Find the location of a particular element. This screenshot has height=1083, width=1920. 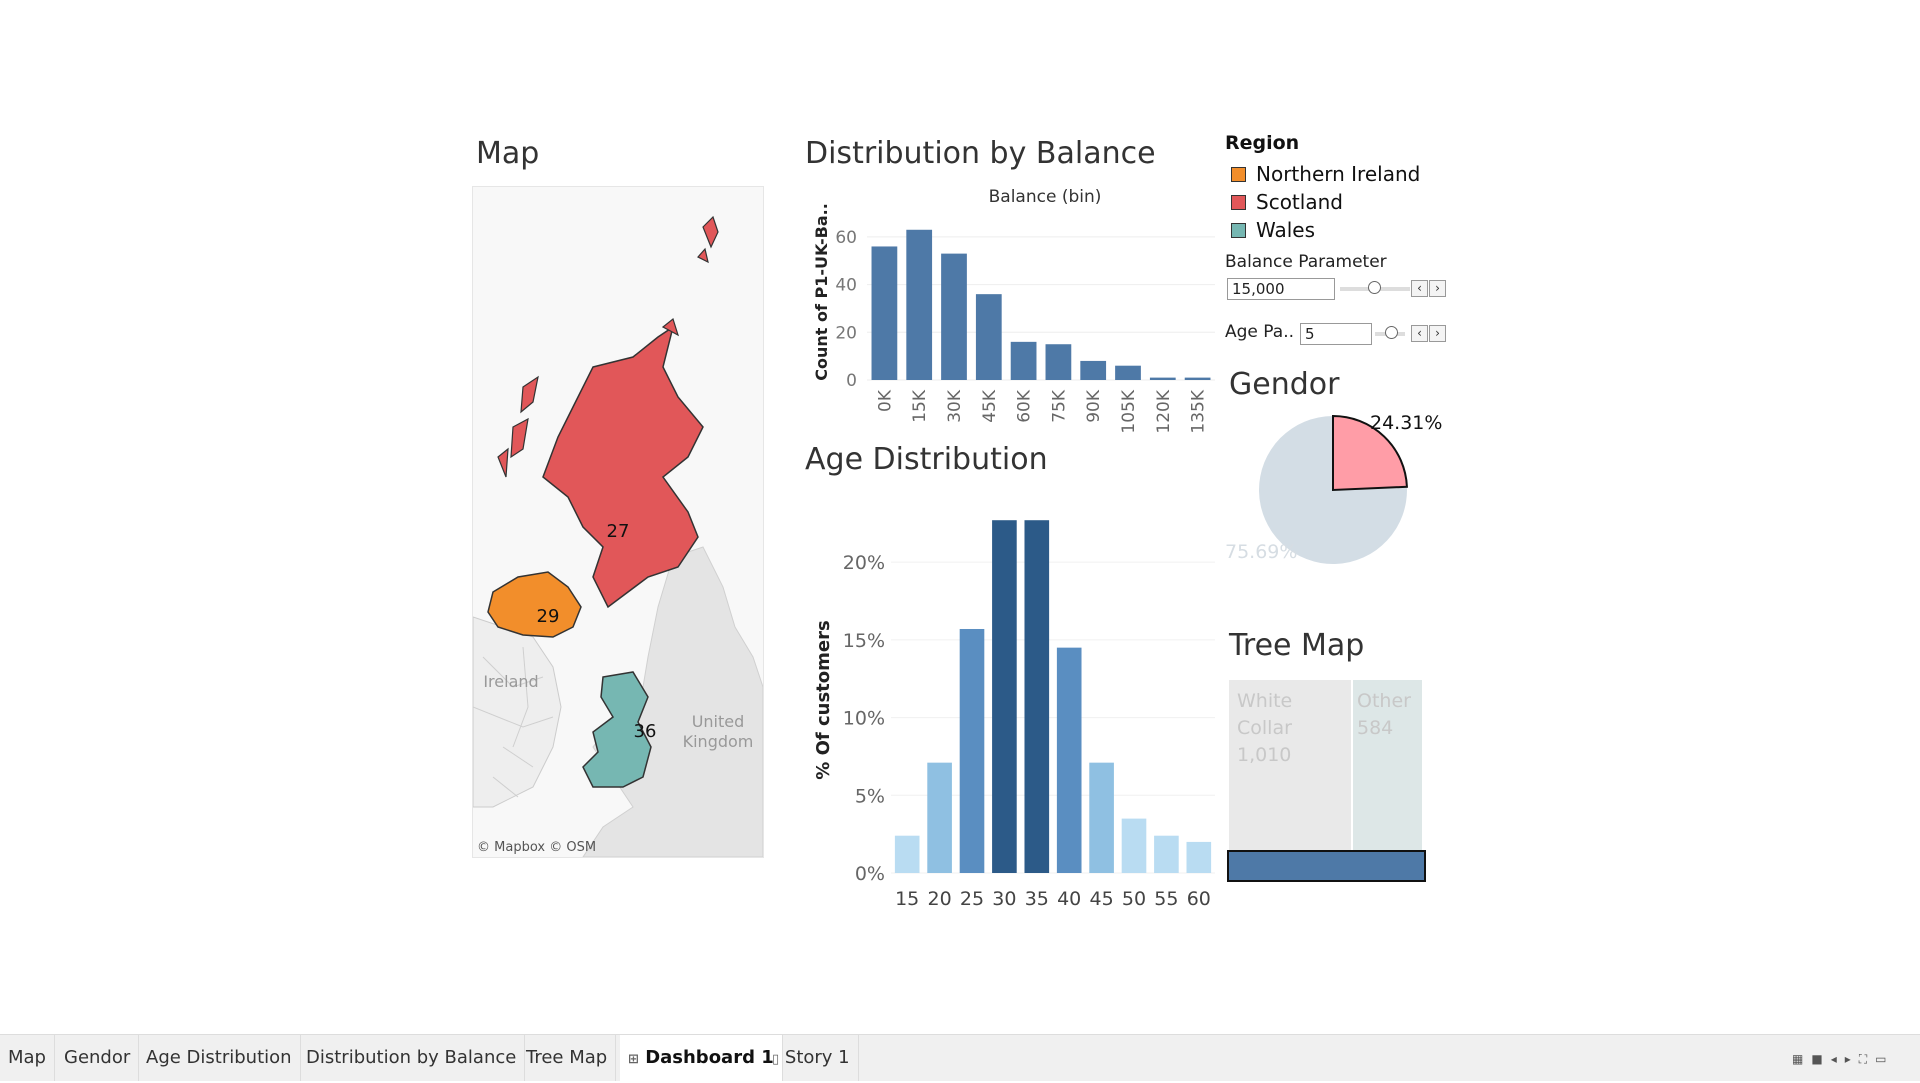

legend-label: Wales is located at coordinates (1286, 230).